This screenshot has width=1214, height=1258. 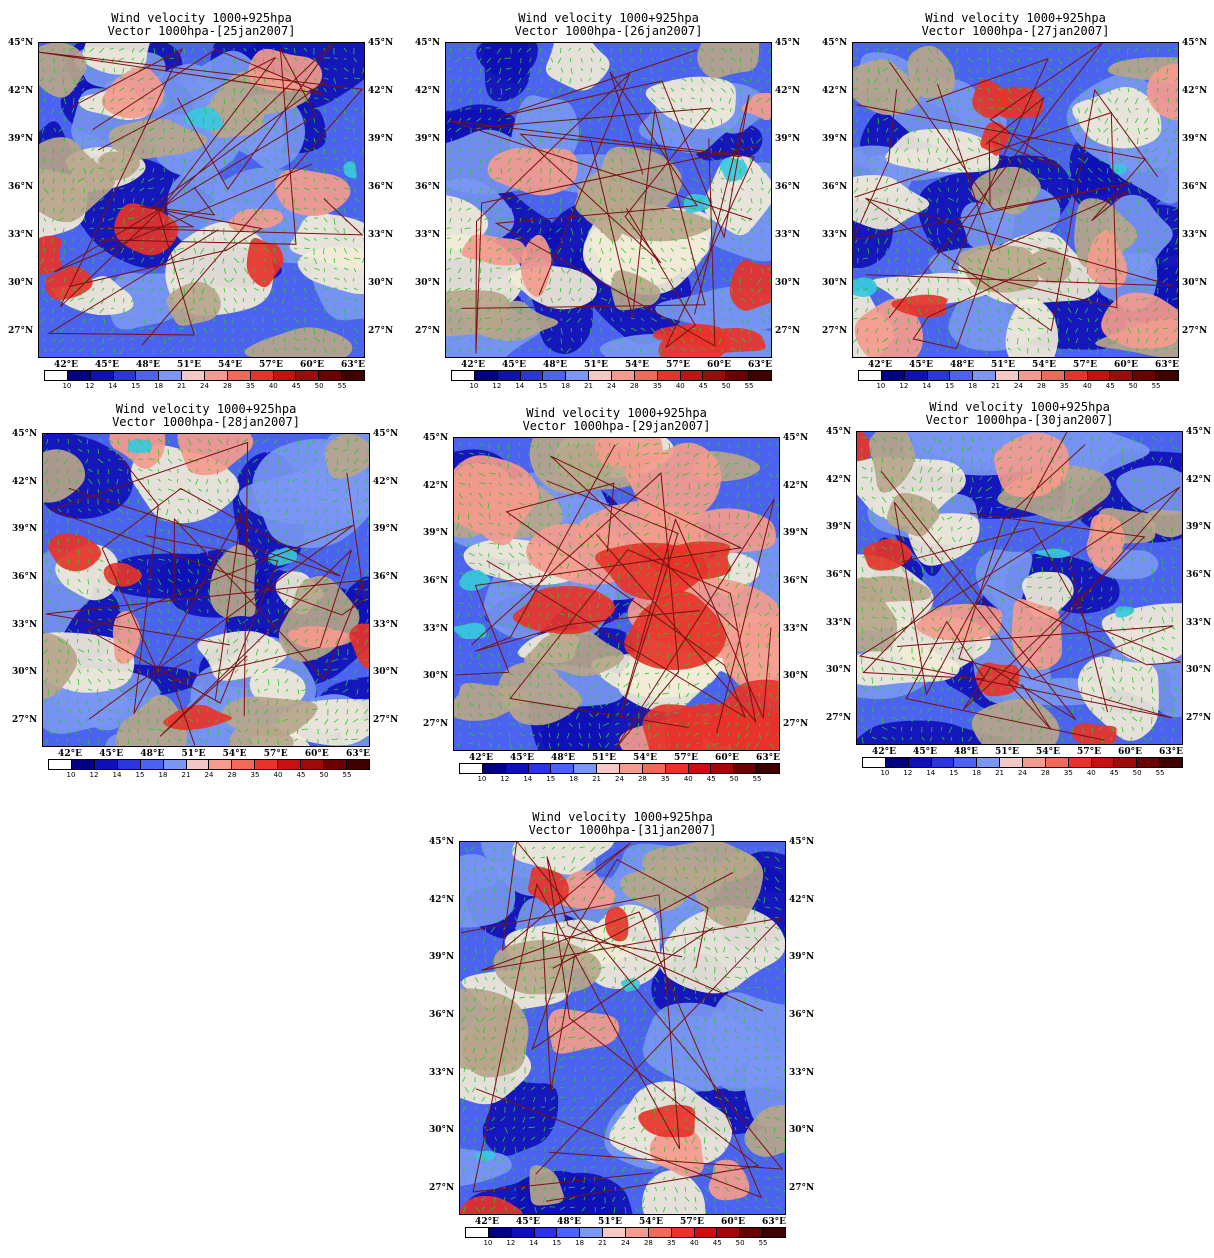 What do you see at coordinates (604, 201) in the screenshot?
I see `country-borders` at bounding box center [604, 201].